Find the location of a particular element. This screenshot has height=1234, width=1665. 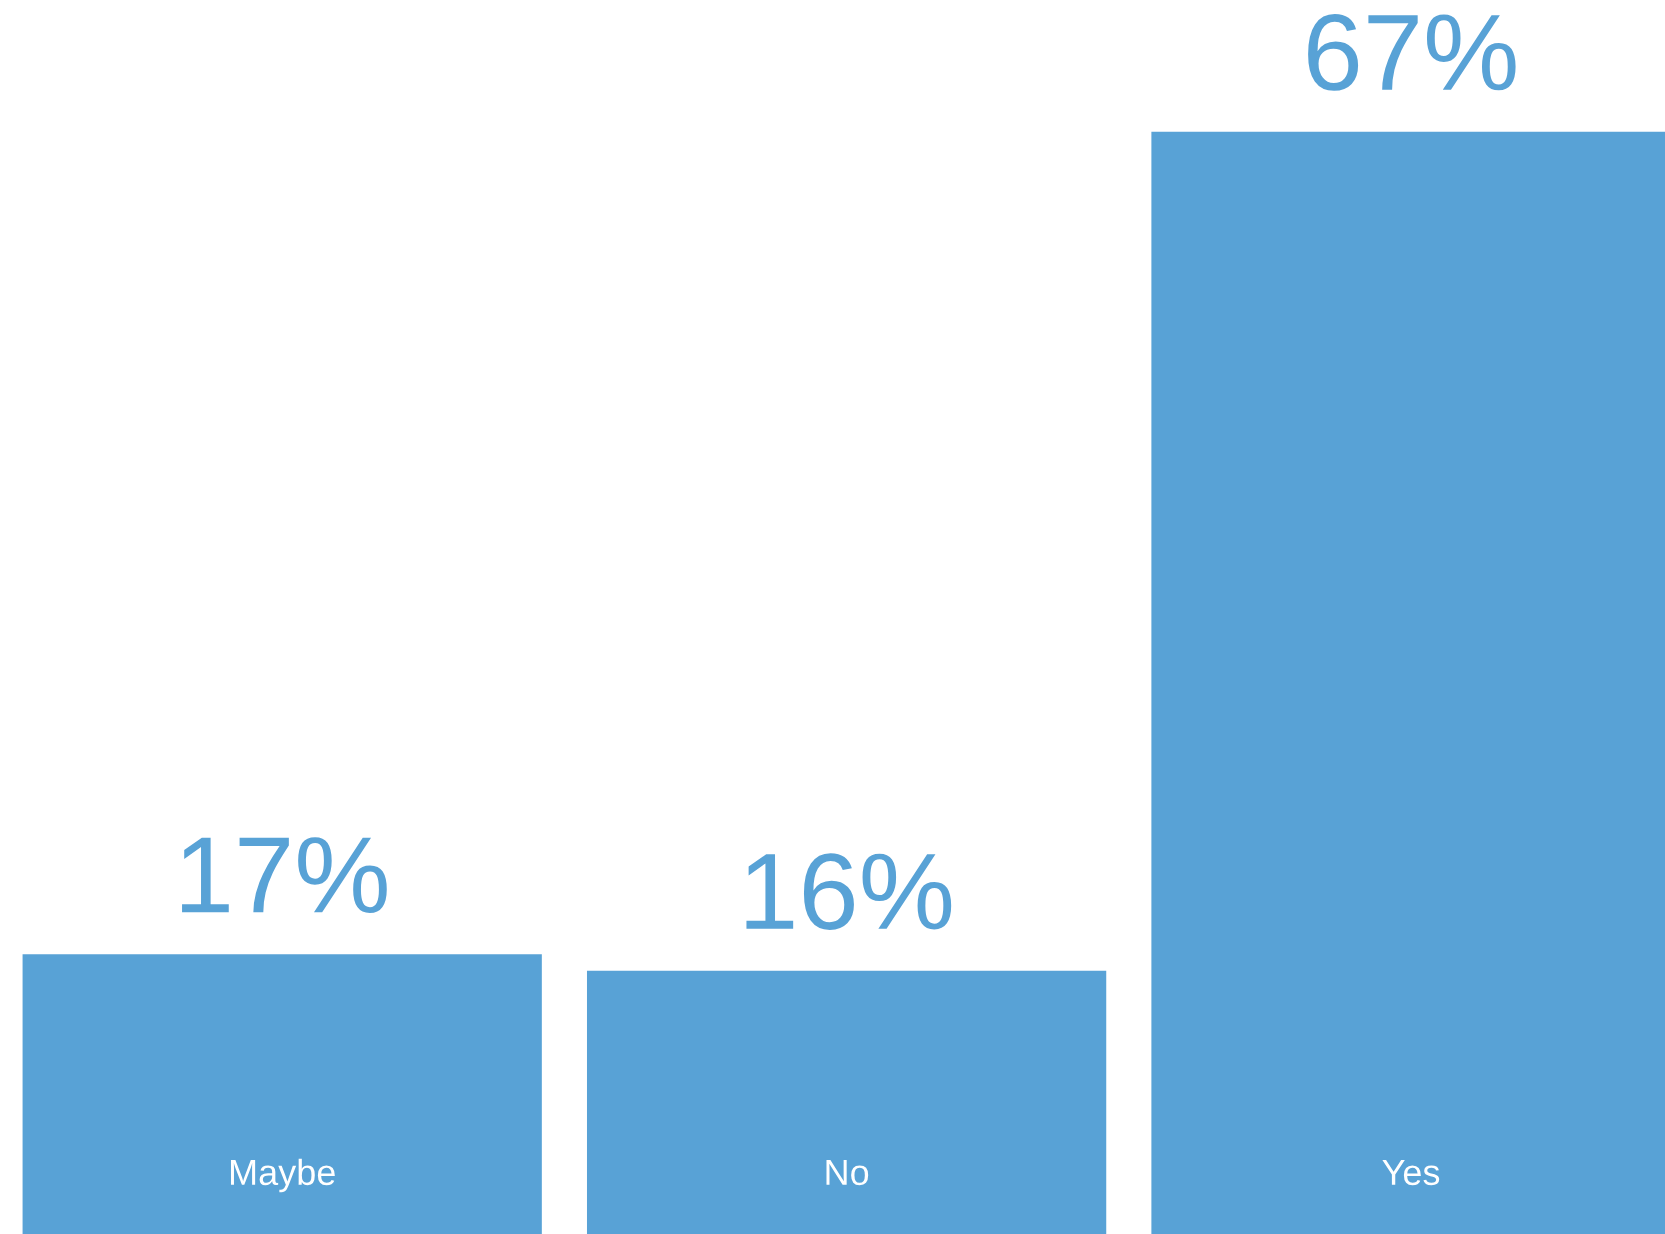

data-label: 67% is located at coordinates (1412, 52).